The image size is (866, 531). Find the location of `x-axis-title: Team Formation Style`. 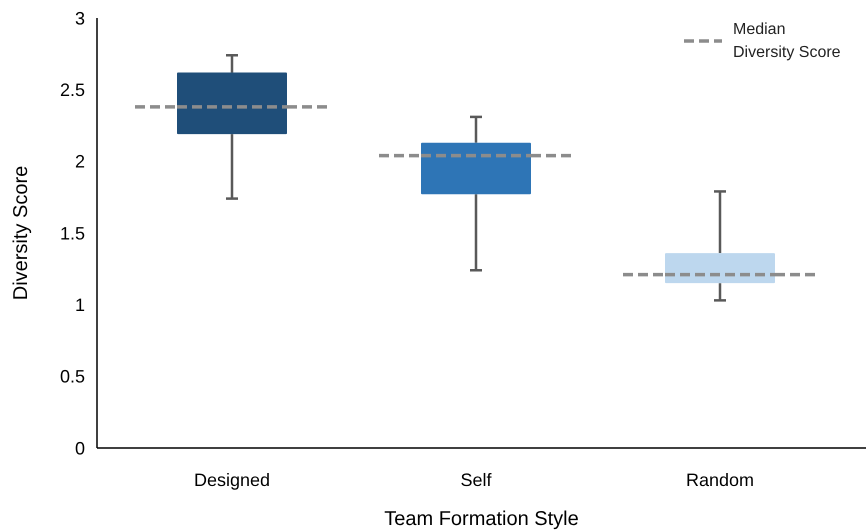

x-axis-title: Team Formation Style is located at coordinates (481, 519).